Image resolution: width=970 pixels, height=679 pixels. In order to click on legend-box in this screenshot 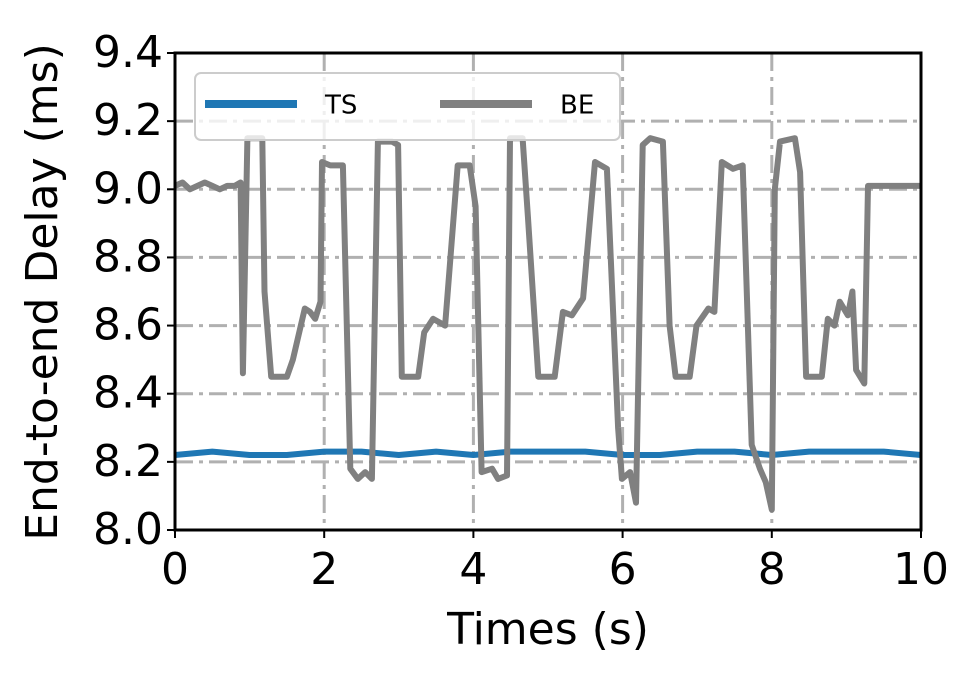, I will do `click(407, 106)`.